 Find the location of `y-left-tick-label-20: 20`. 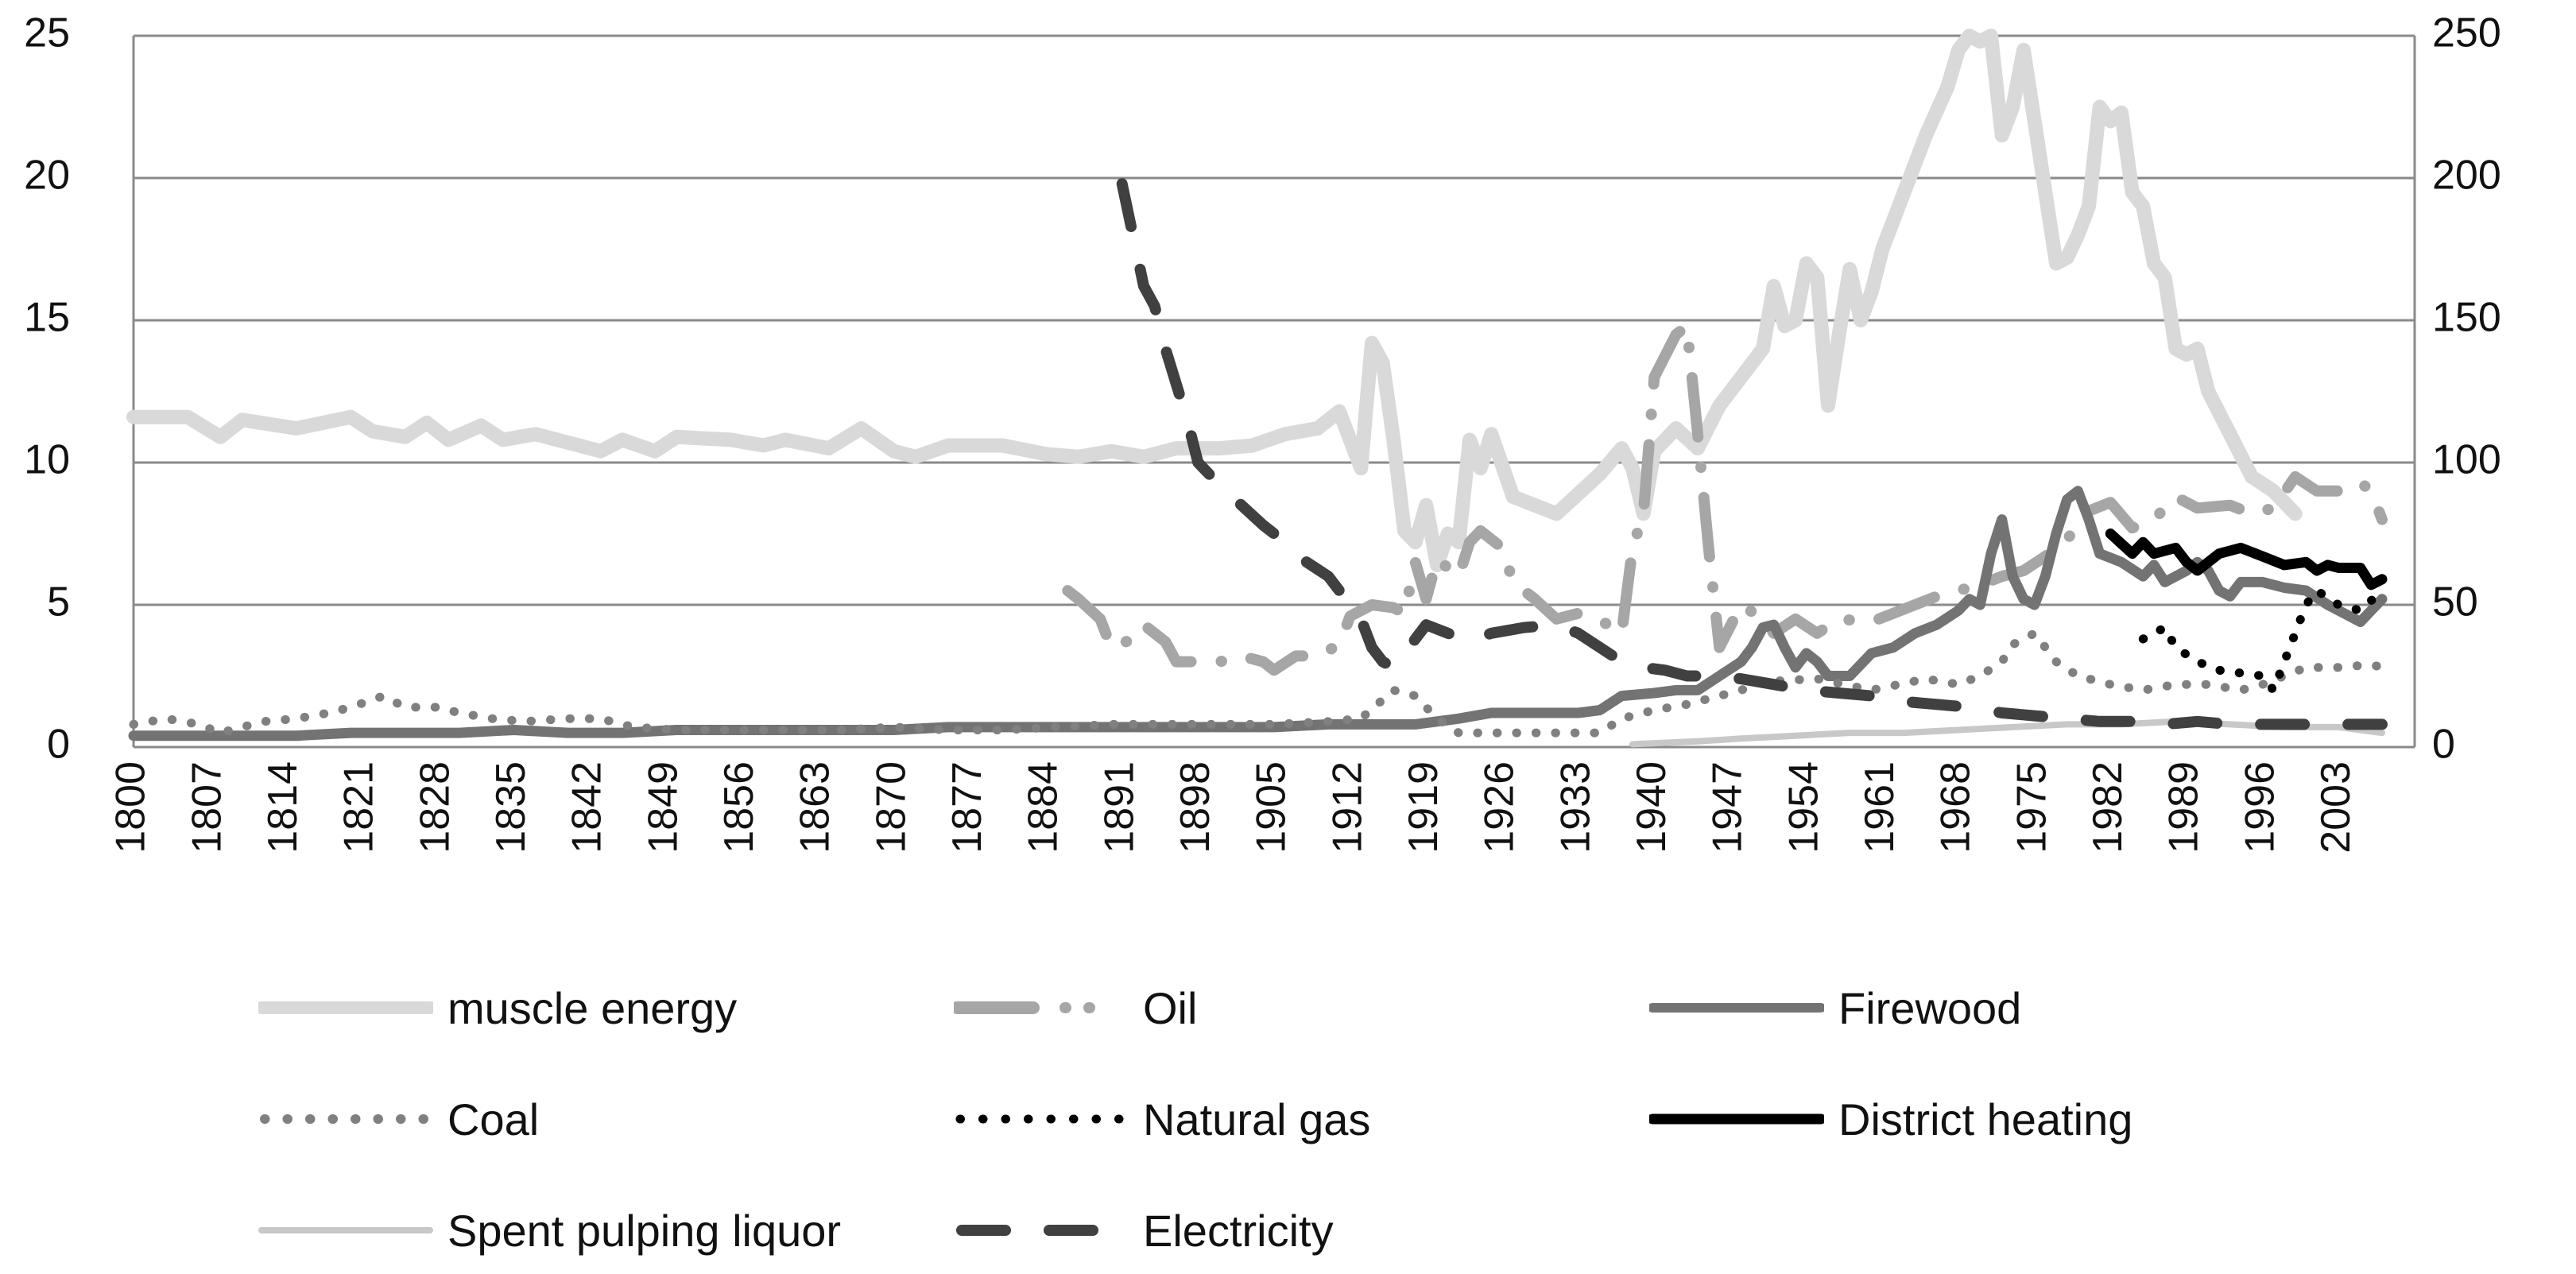

y-left-tick-label-20: 20 is located at coordinates (47, 176).